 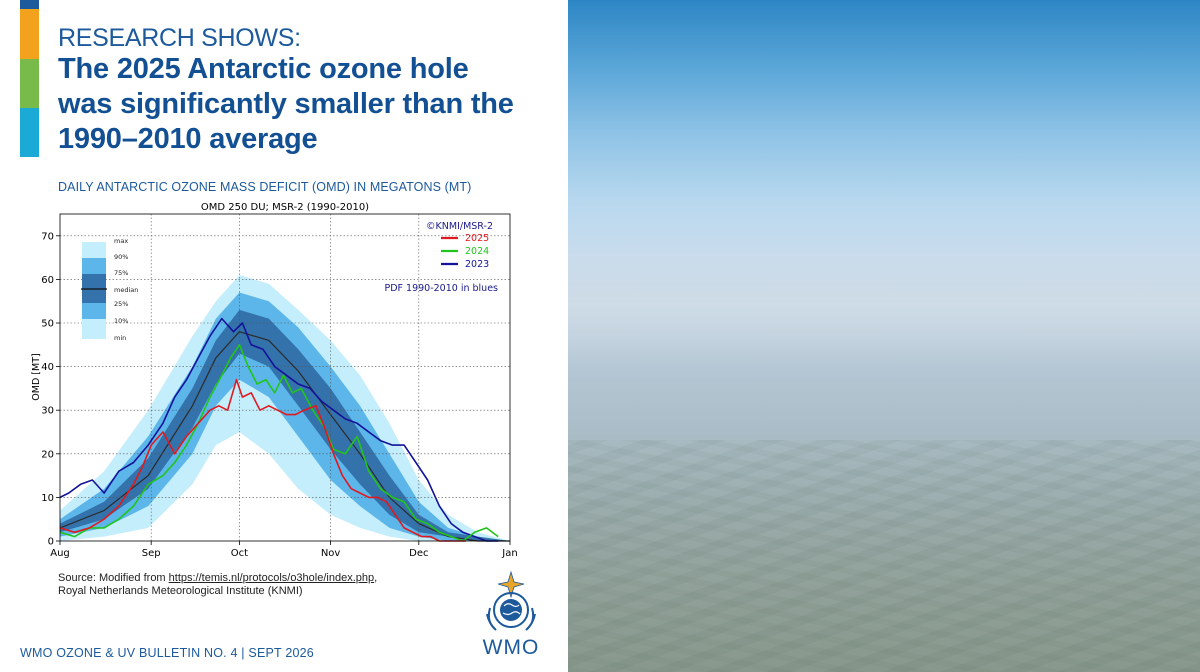 What do you see at coordinates (509, 553) in the screenshot?
I see `x-tick-label: Jan` at bounding box center [509, 553].